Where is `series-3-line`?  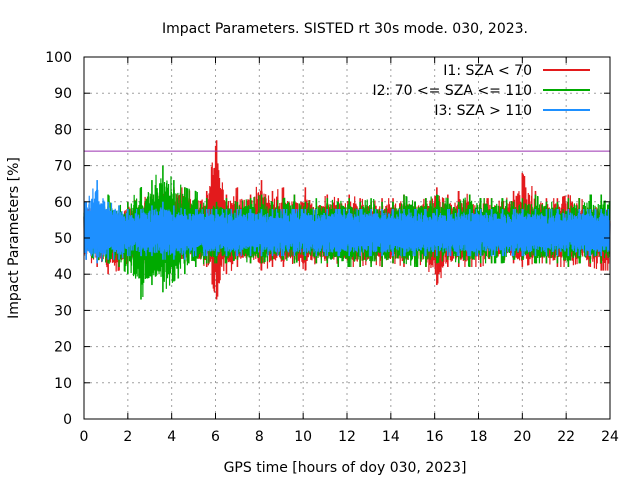 series-3-line is located at coordinates (347, 225).